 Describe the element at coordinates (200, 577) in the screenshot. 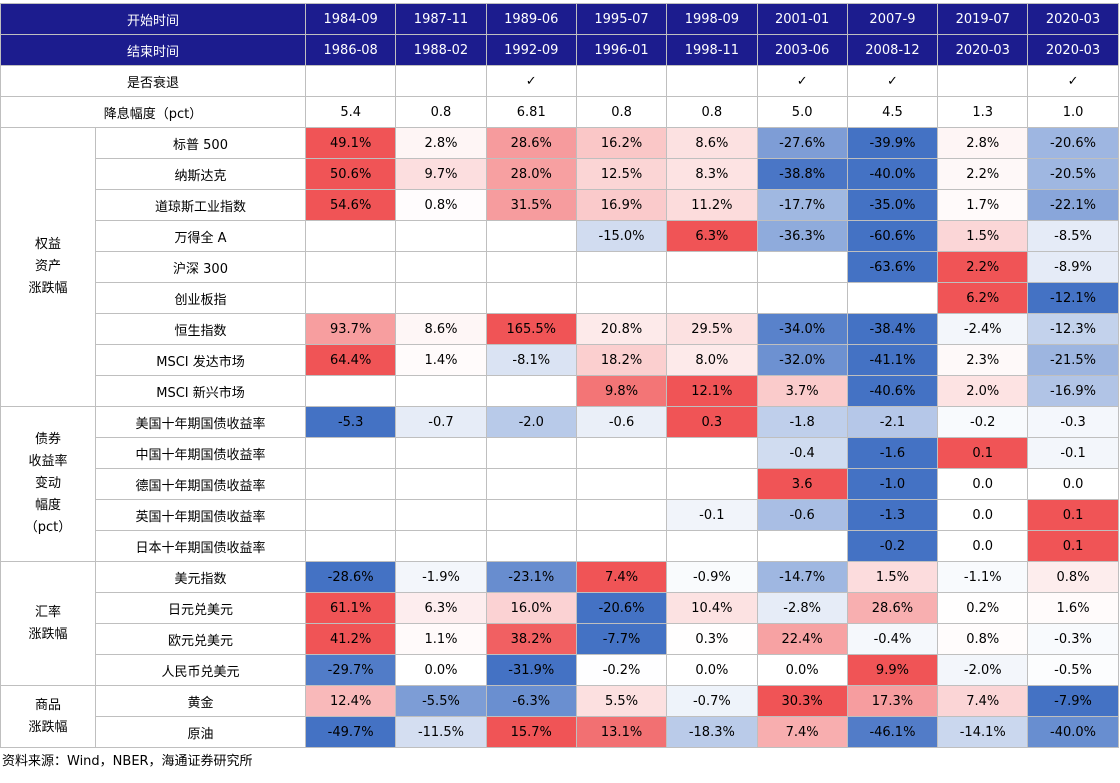

I see `row-label: 美元指数` at that location.